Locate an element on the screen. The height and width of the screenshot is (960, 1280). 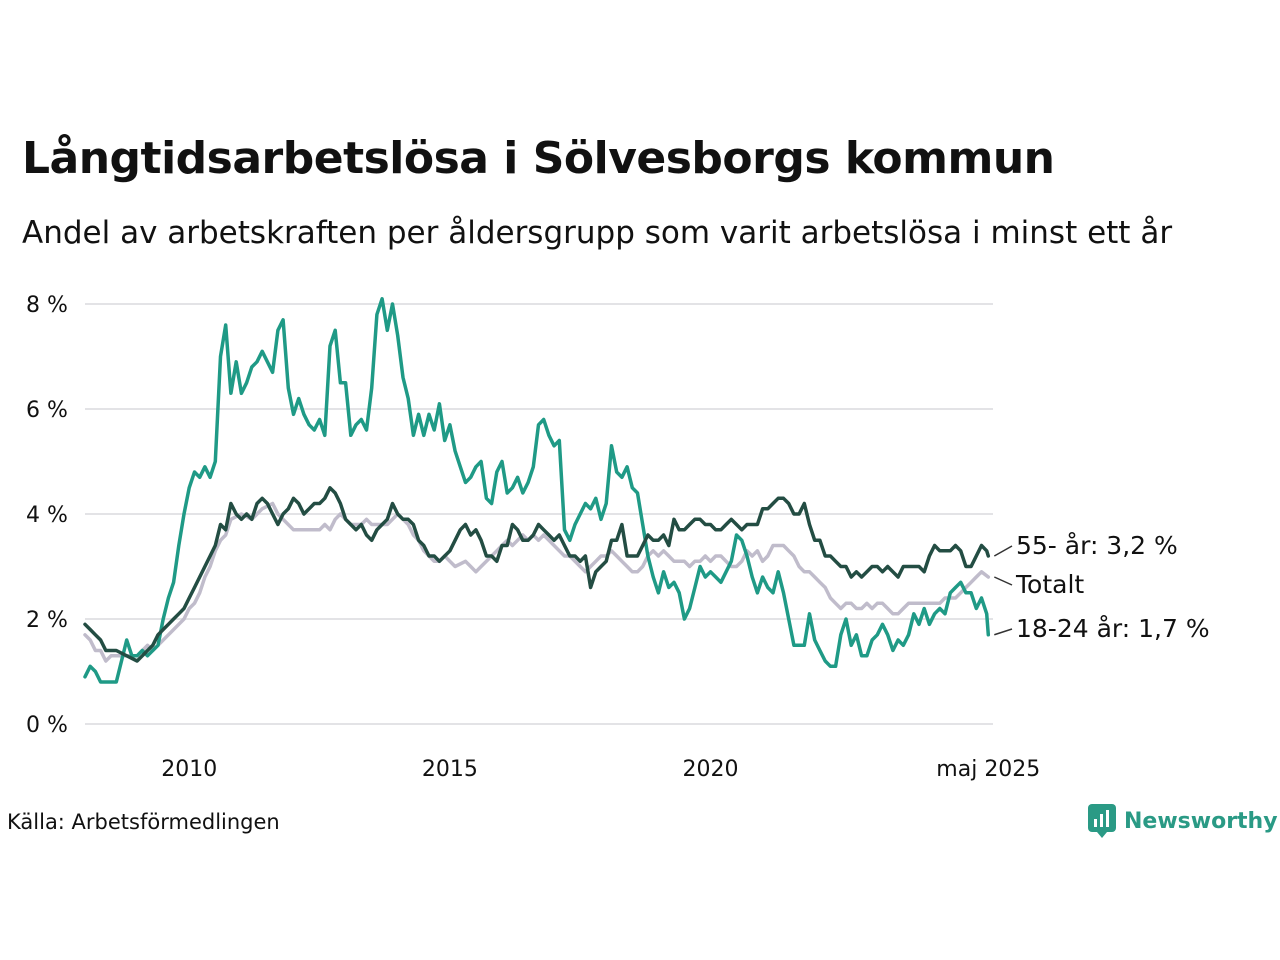
y-tick-label: 4 % is located at coordinates (47, 515).